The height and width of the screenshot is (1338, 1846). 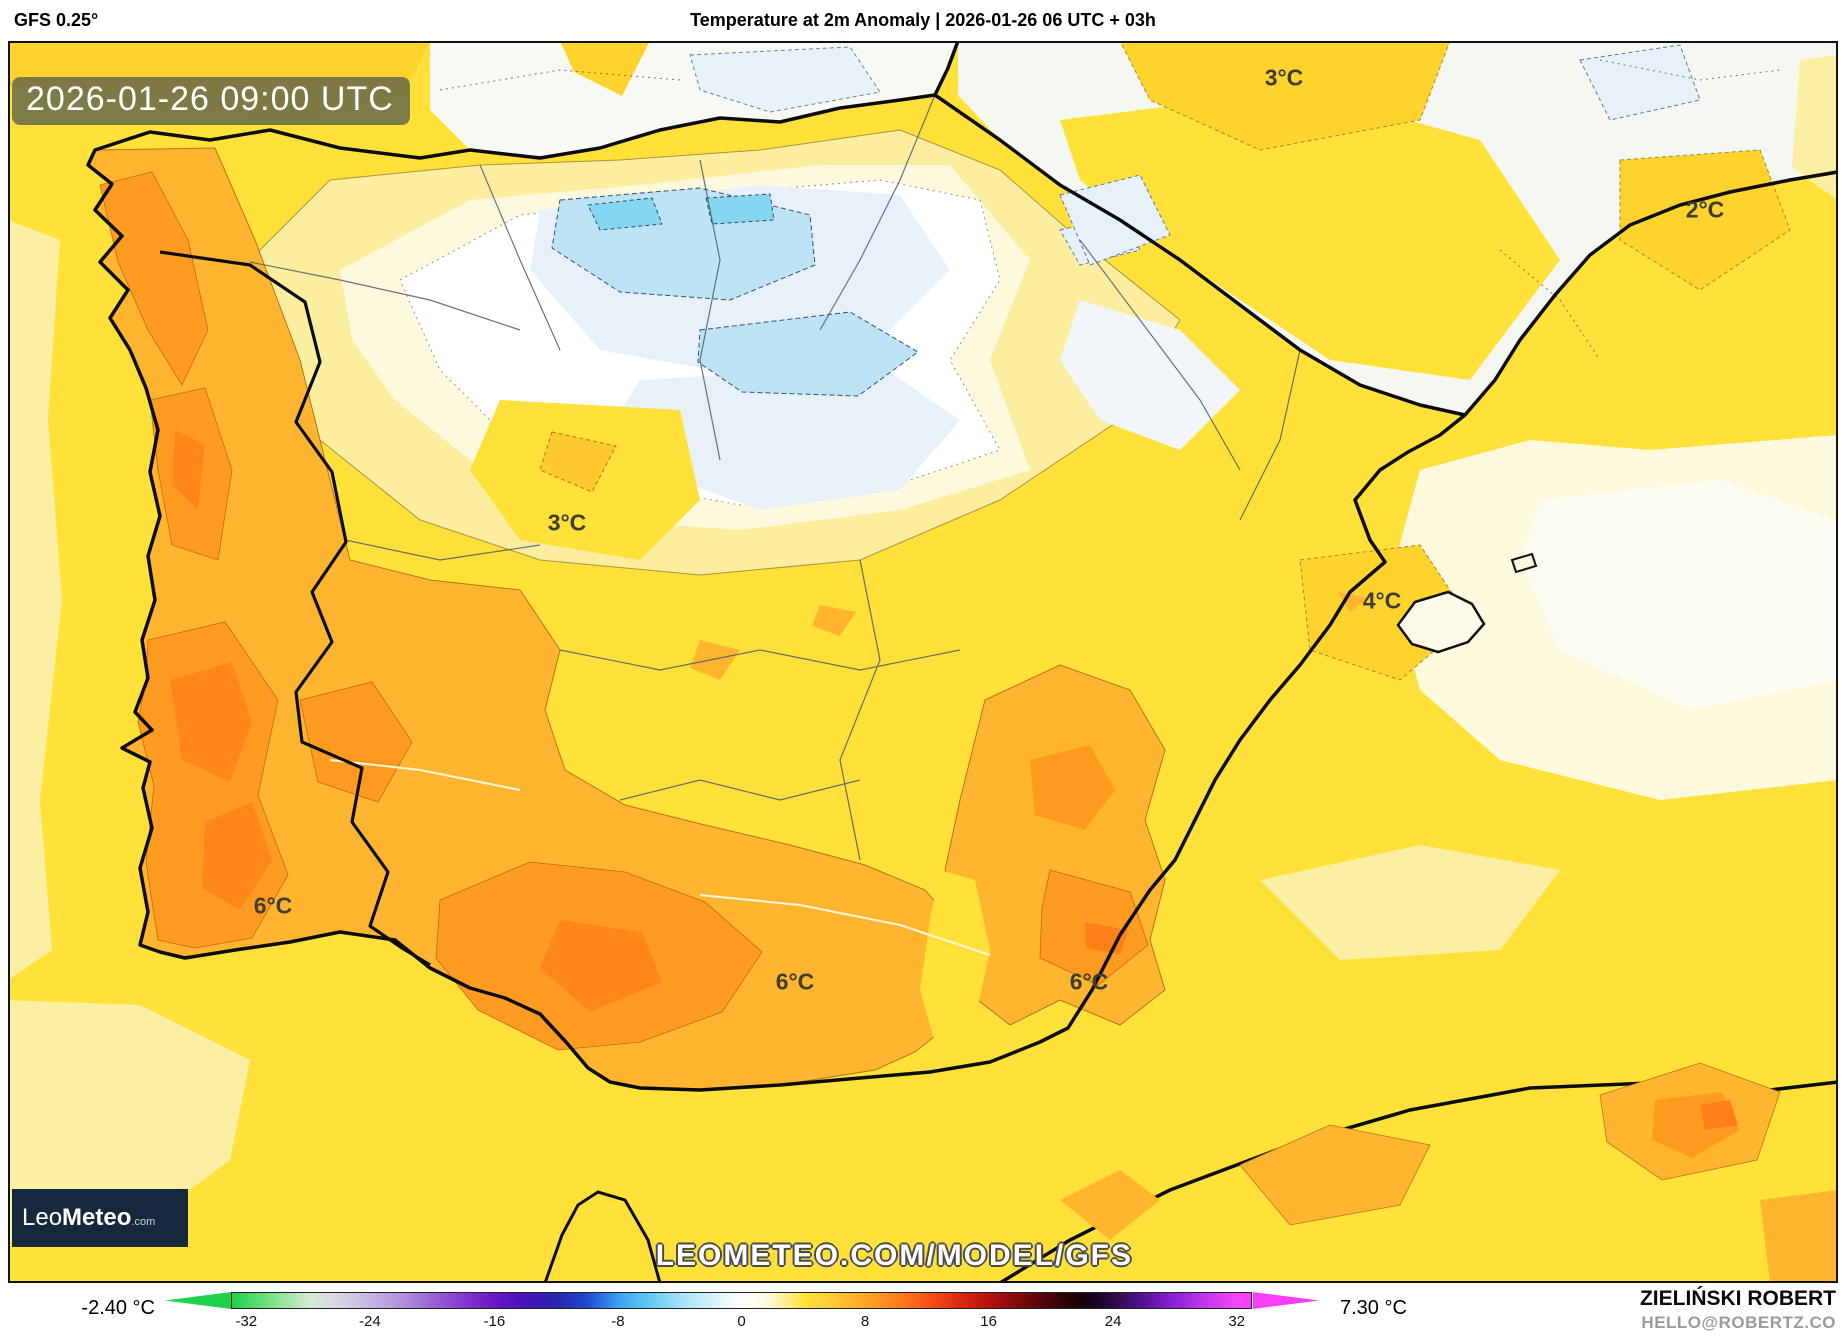 What do you see at coordinates (246, 1321) in the screenshot?
I see `tick-label: -32` at bounding box center [246, 1321].